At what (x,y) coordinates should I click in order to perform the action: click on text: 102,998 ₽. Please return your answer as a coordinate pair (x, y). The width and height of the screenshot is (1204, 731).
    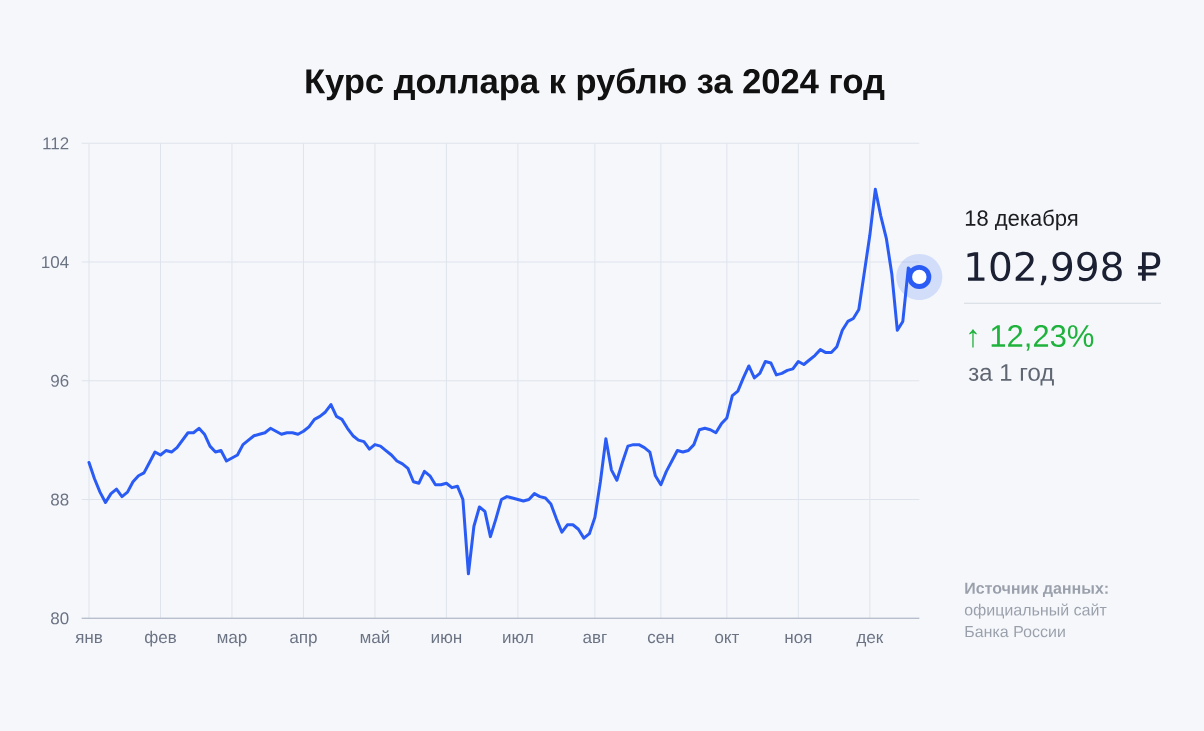
    Looking at the image, I should click on (1064, 268).